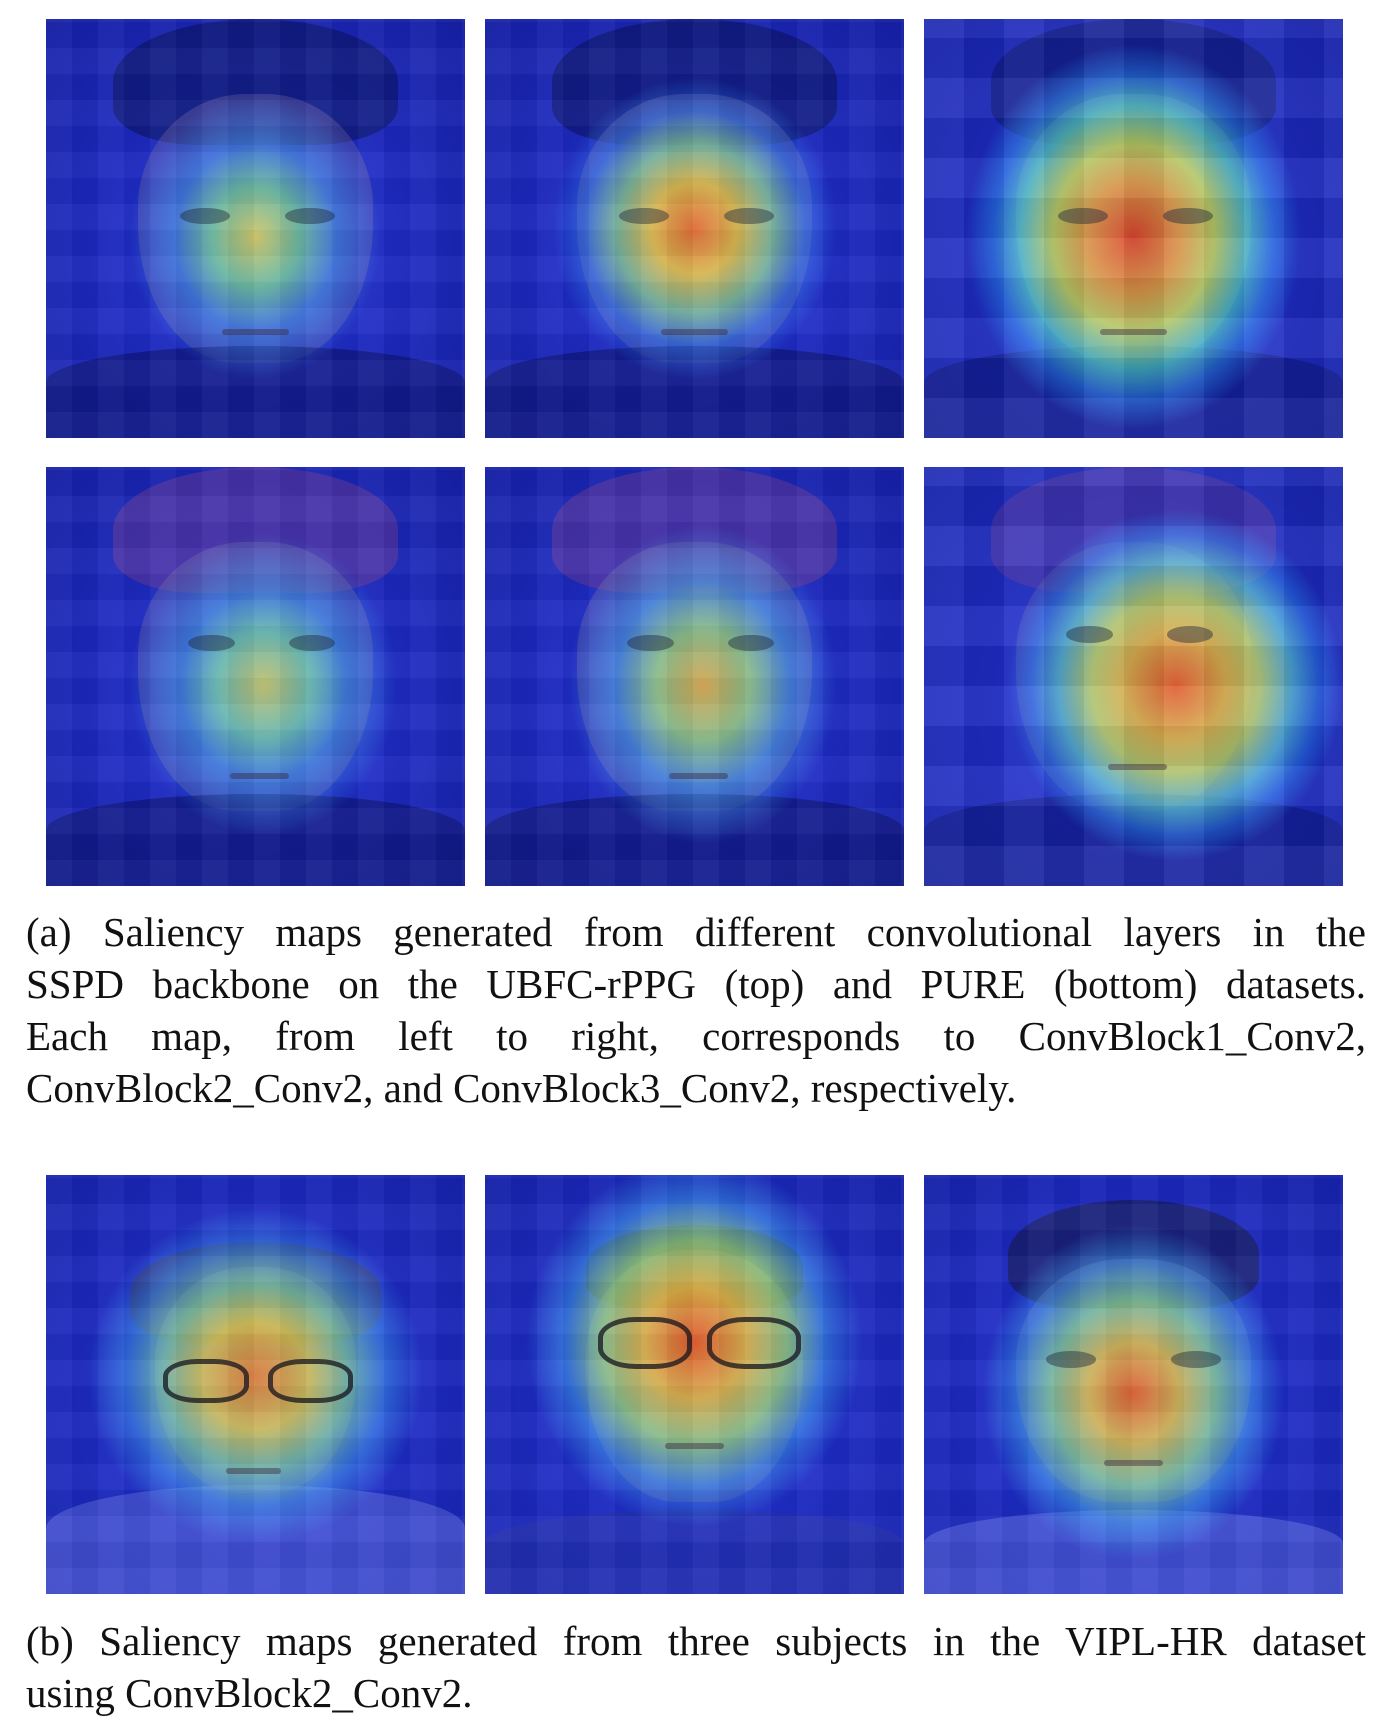 The height and width of the screenshot is (1728, 1382). What do you see at coordinates (1133, 228) in the screenshot?
I see `saliency-map-ubfc-convblock3` at bounding box center [1133, 228].